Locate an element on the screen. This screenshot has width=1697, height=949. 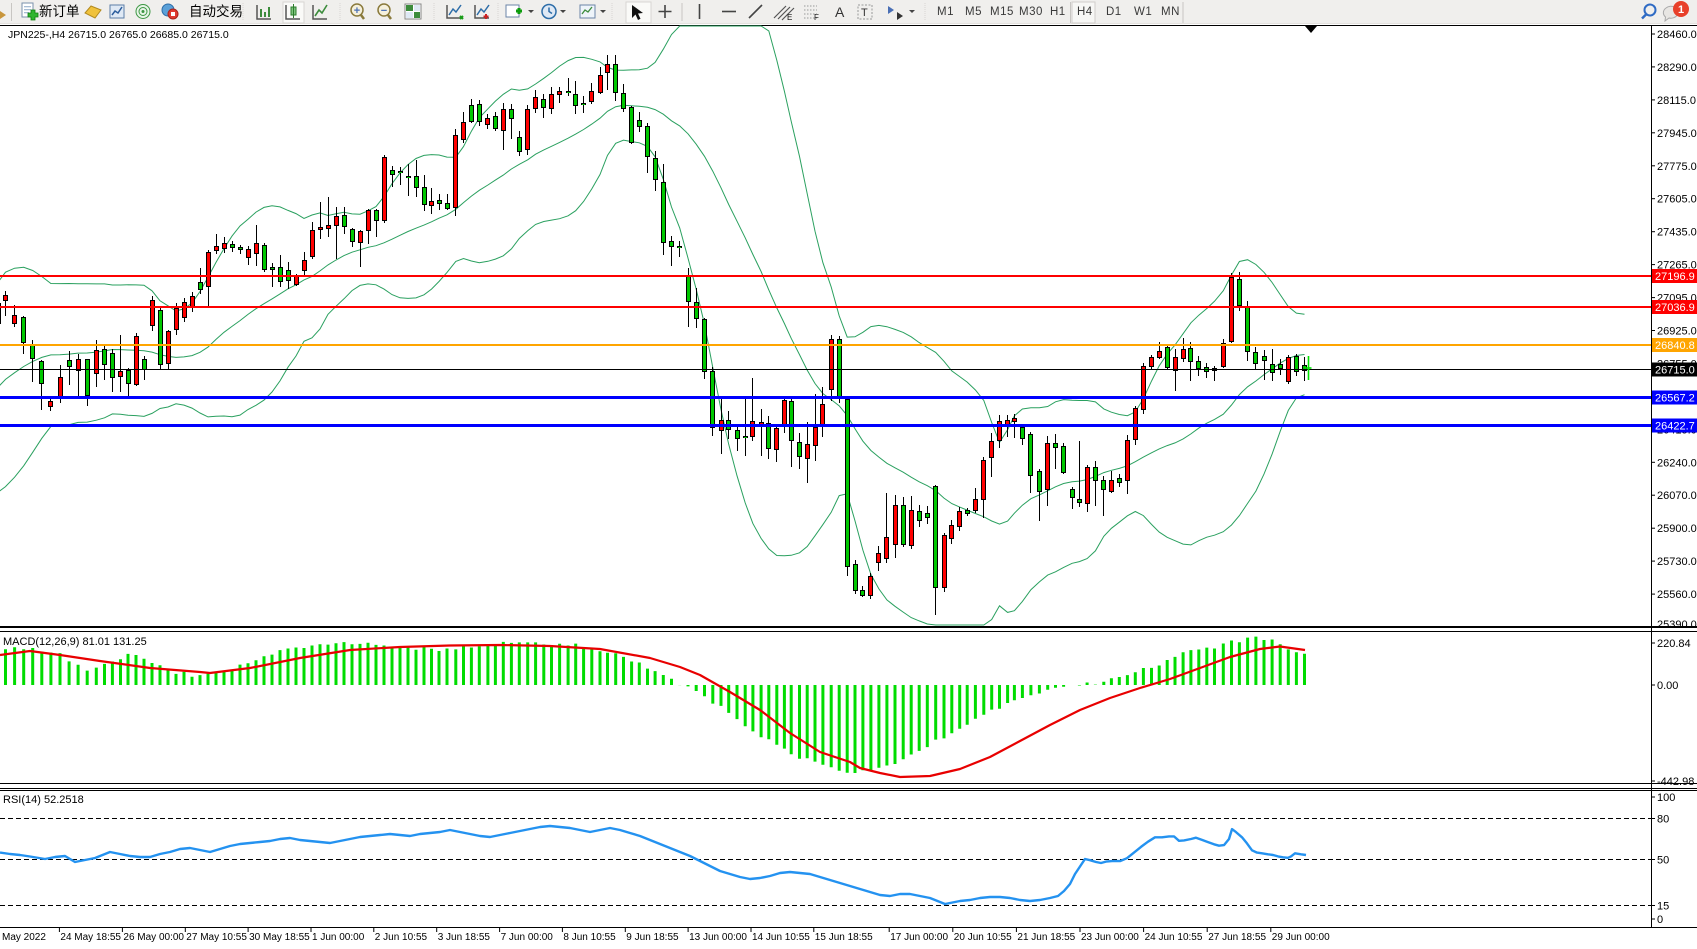
svg-text: MACD(12,26,9) 81.01 131.25 is located at coordinates (75, 642).